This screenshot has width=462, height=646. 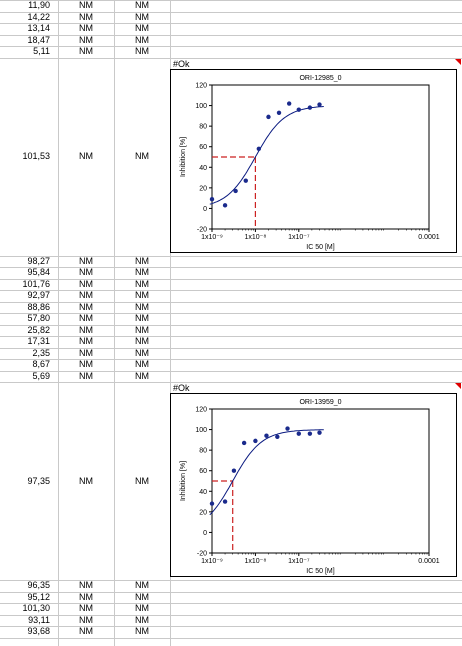 I want to click on cell-value: 88,86, so click(x=38, y=306).